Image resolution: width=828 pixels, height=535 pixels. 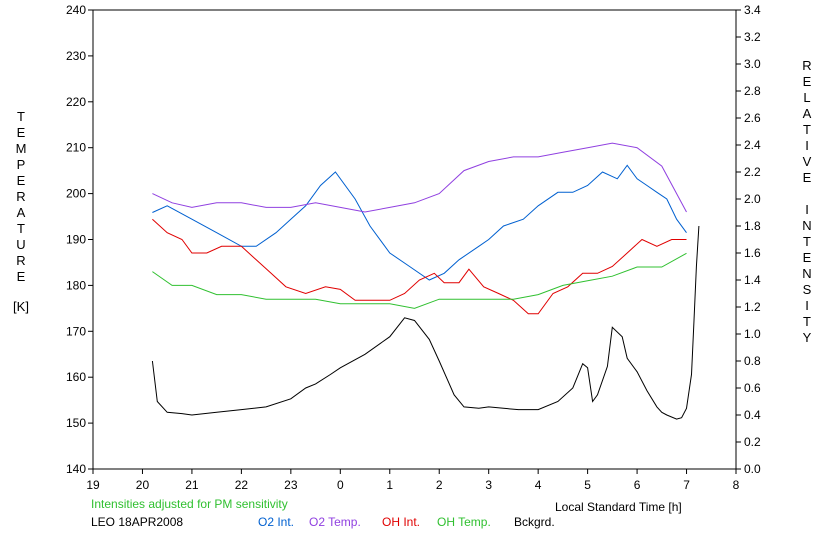 I want to click on right-tick-label: 2.6, so click(x=752, y=118).